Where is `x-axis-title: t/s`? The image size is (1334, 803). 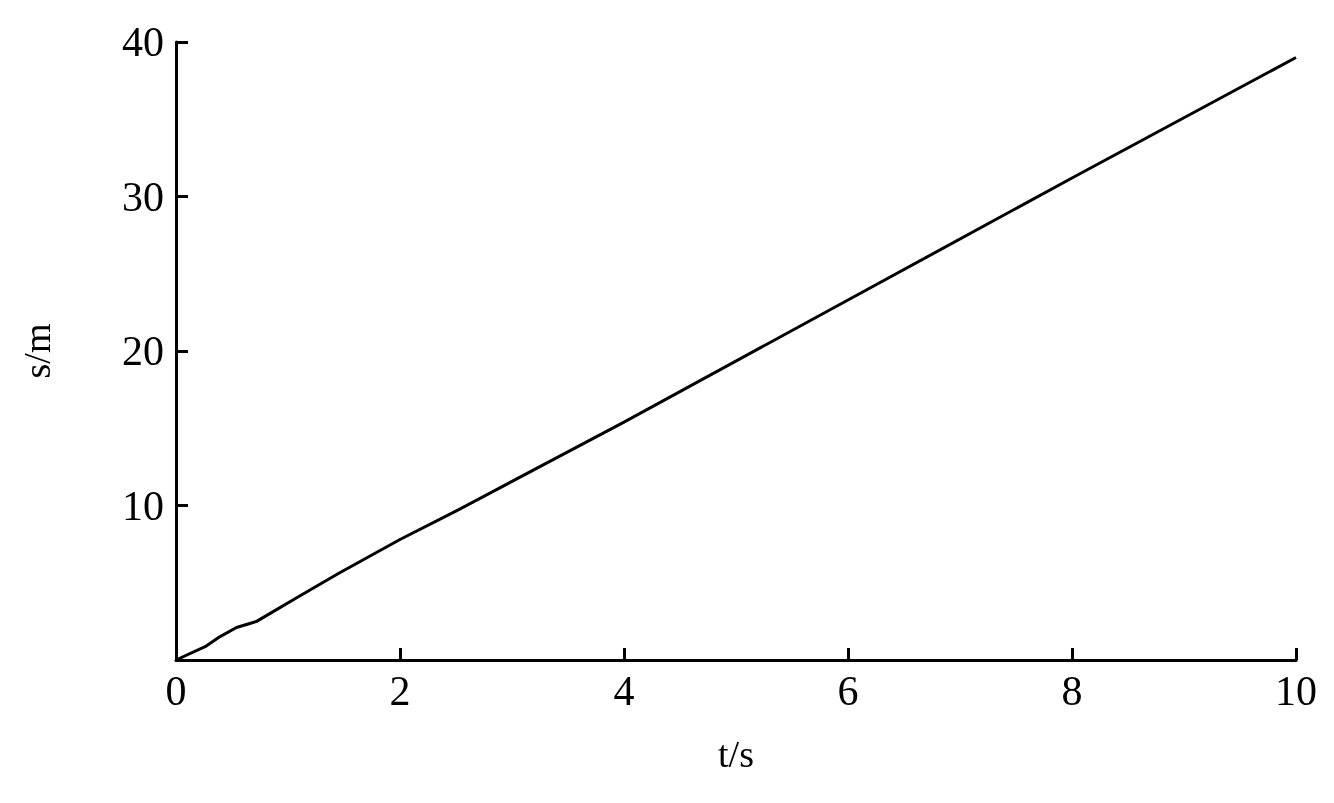
x-axis-title: t/s is located at coordinates (736, 754).